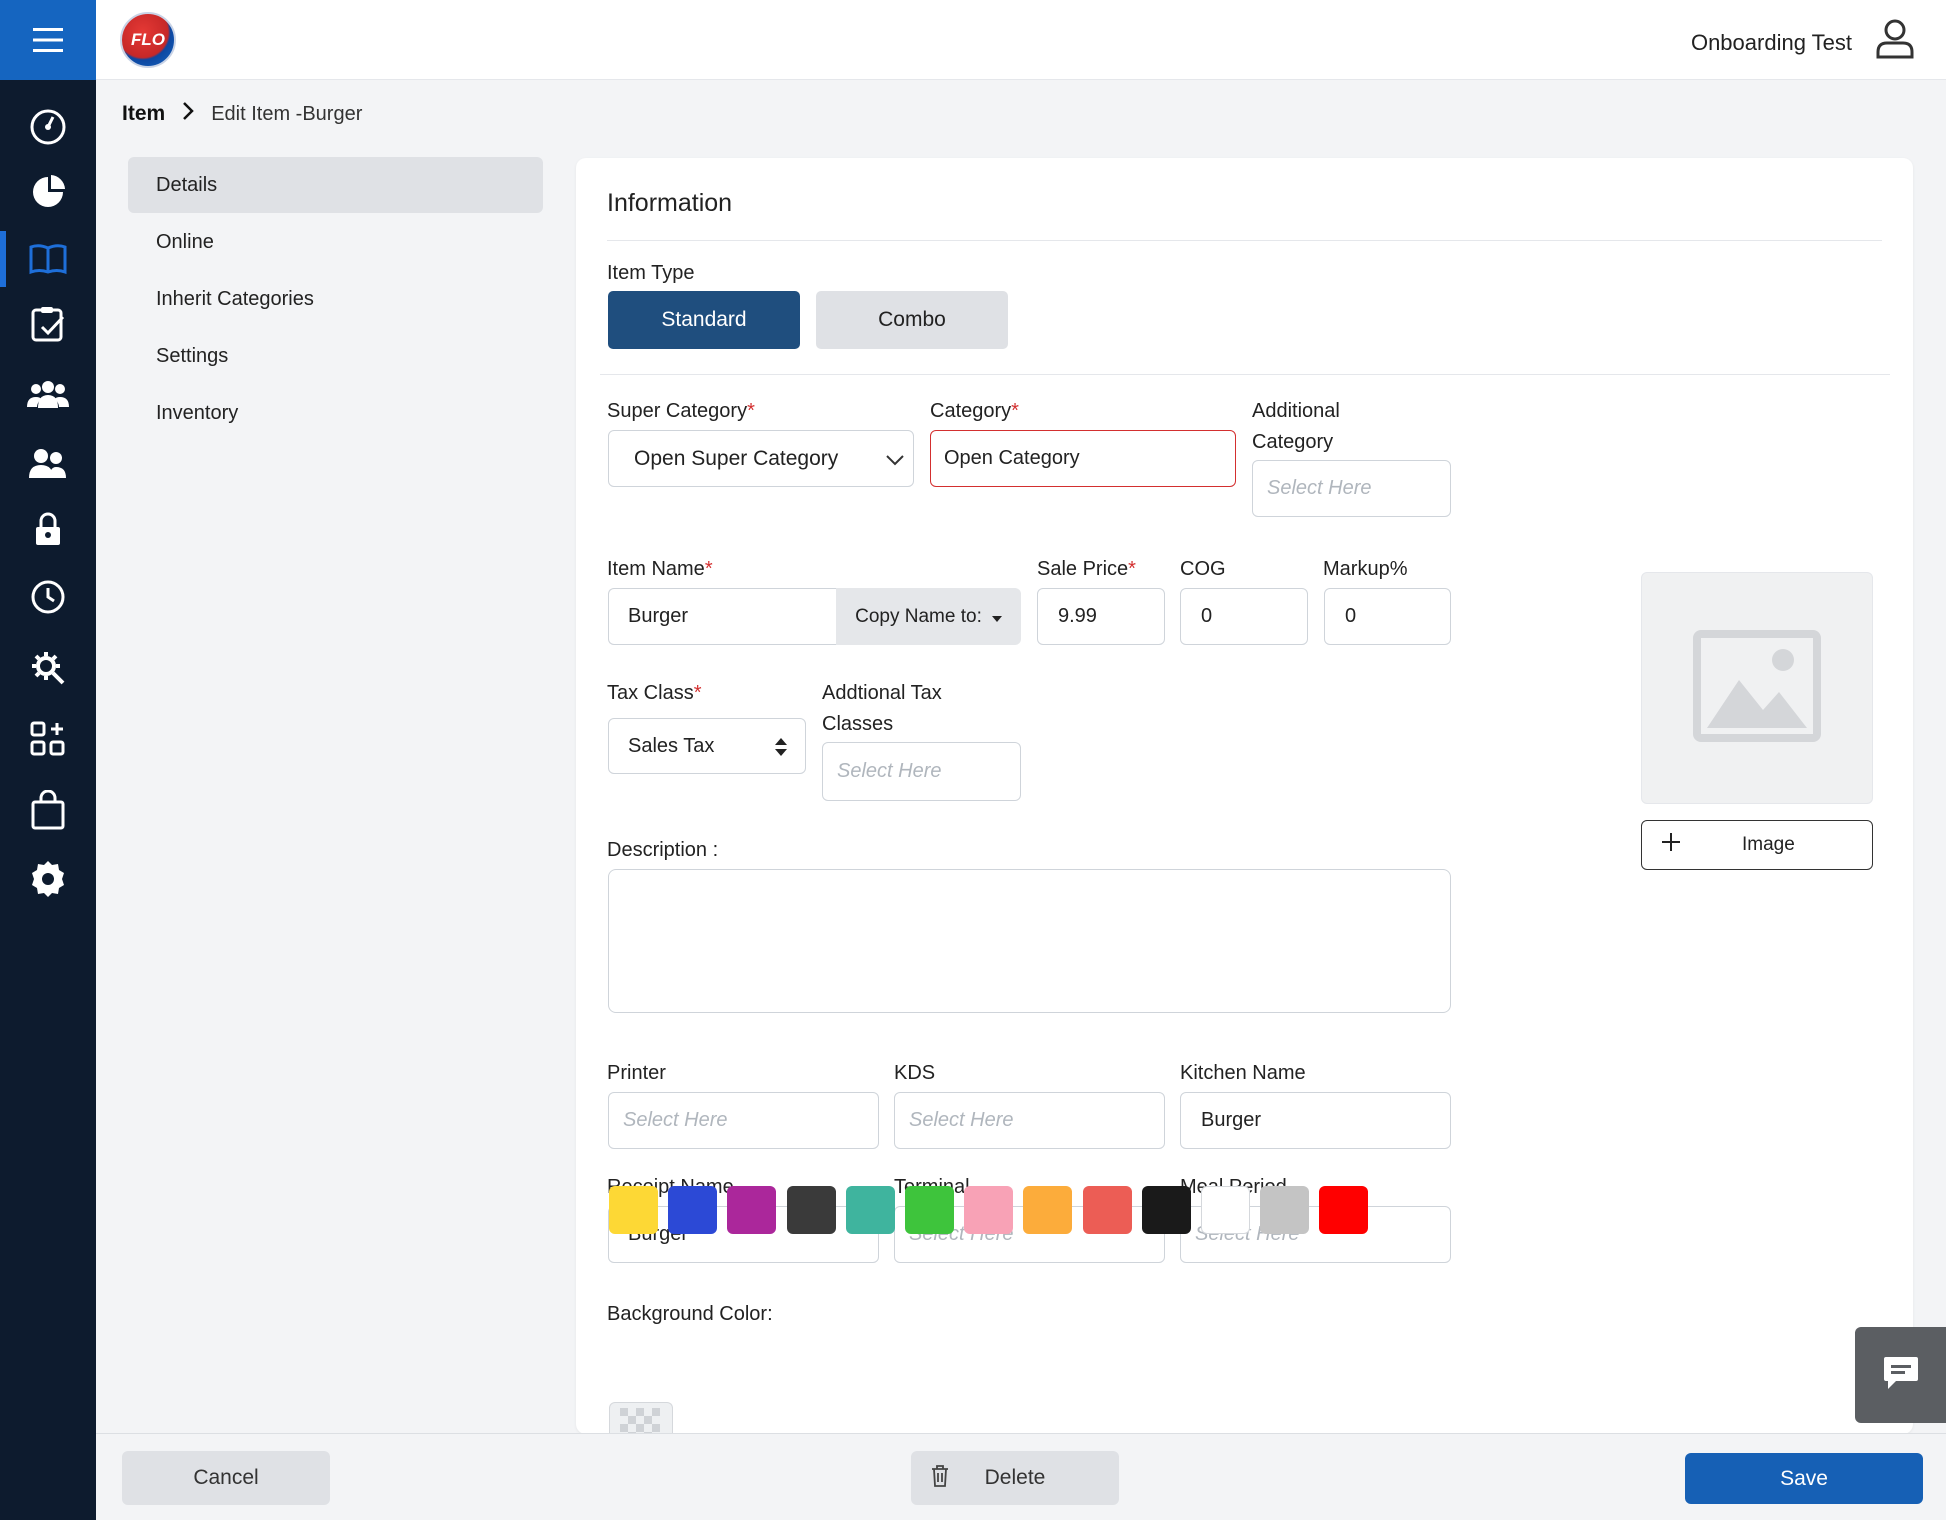 Image resolution: width=1946 pixels, height=1520 pixels. Describe the element at coordinates (670, 203) in the screenshot. I see `section-title: Information` at that location.